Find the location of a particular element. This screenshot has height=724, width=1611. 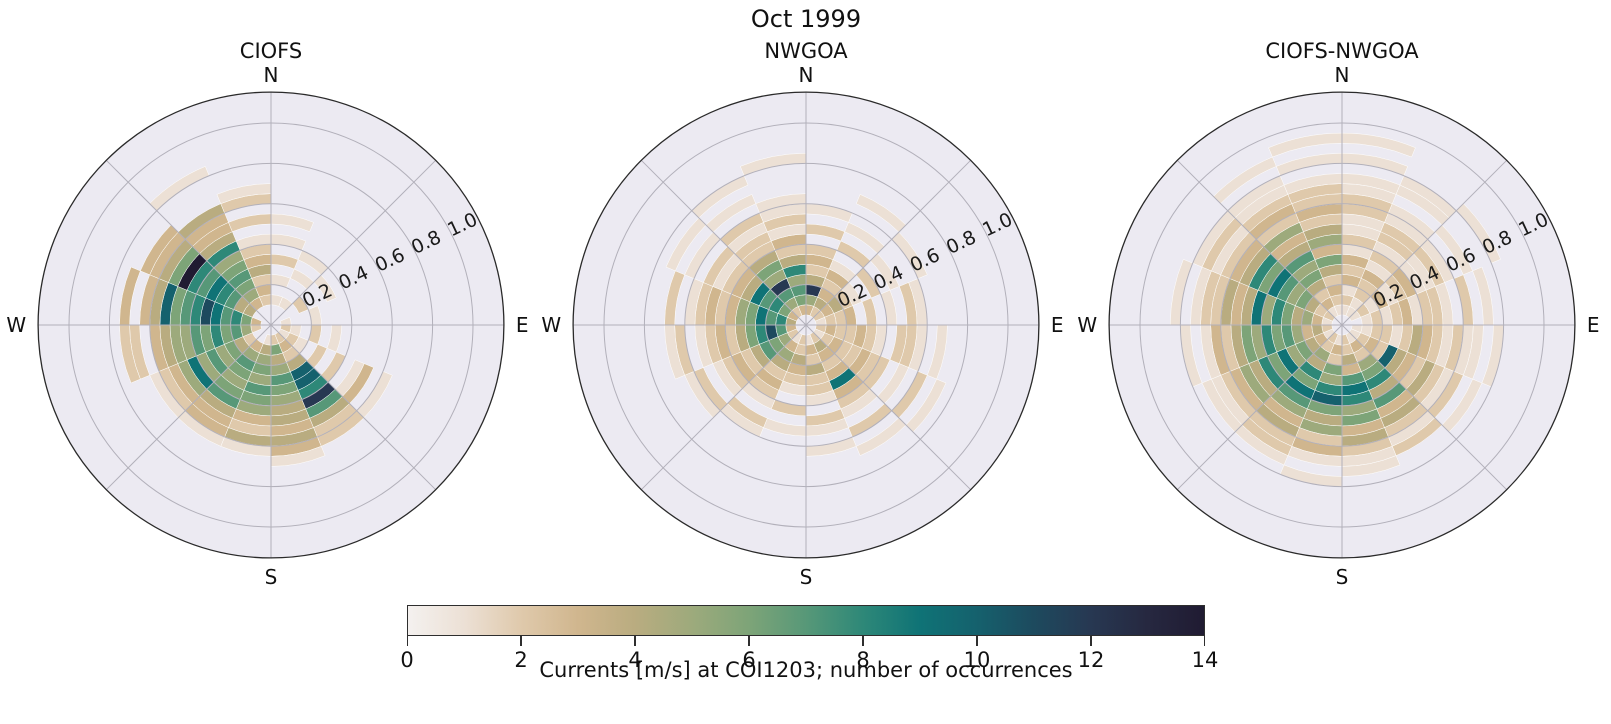

colorbar-tick-label: 2 is located at coordinates (521, 660).